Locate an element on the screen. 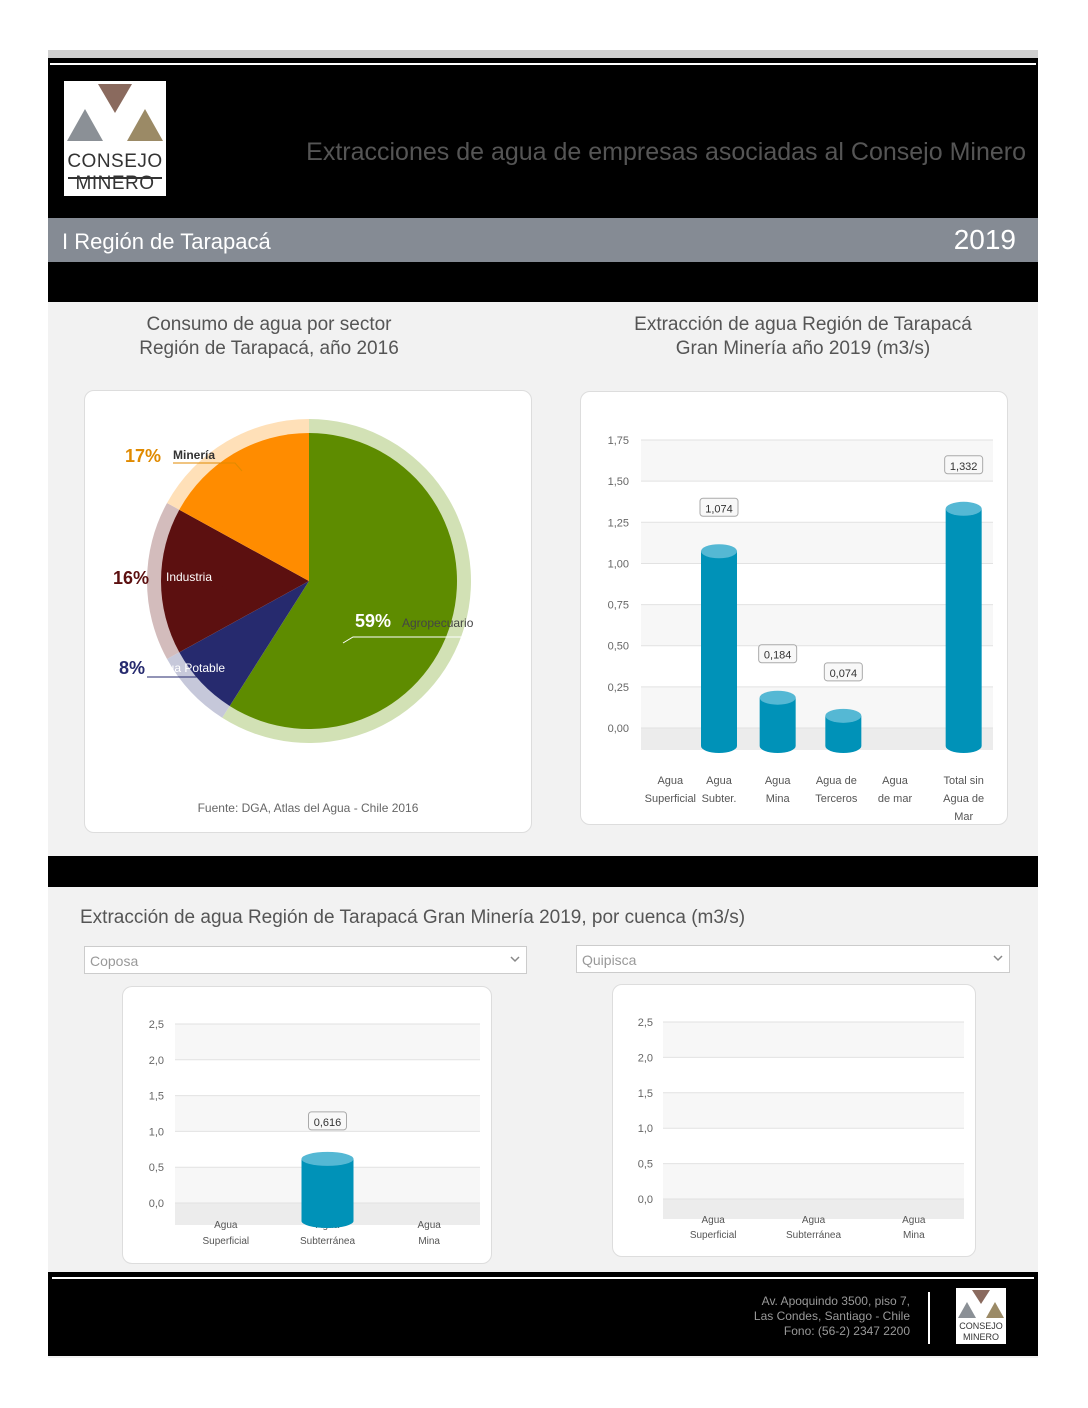  y-tick-label: 0,25 is located at coordinates (618, 688).